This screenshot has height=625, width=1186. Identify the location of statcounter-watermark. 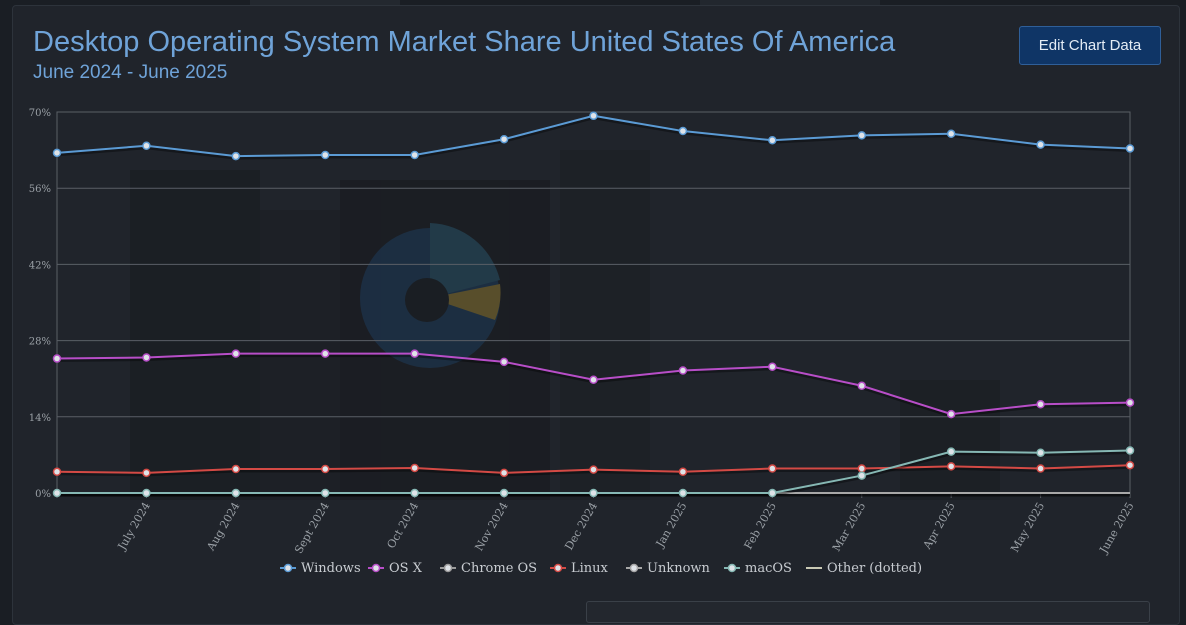
(430, 295).